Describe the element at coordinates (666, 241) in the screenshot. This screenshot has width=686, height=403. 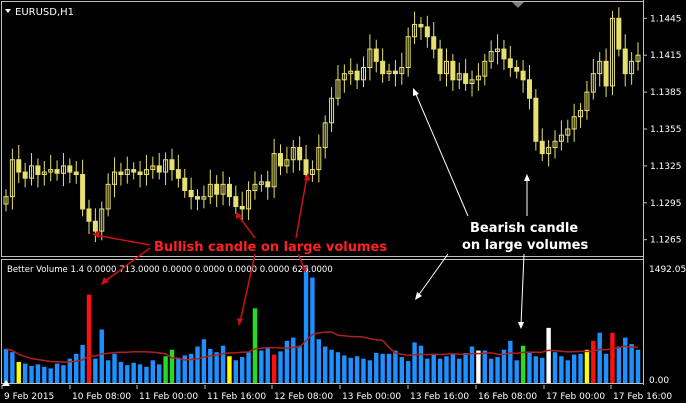
I see `price-tick-label: 1.1265` at that location.